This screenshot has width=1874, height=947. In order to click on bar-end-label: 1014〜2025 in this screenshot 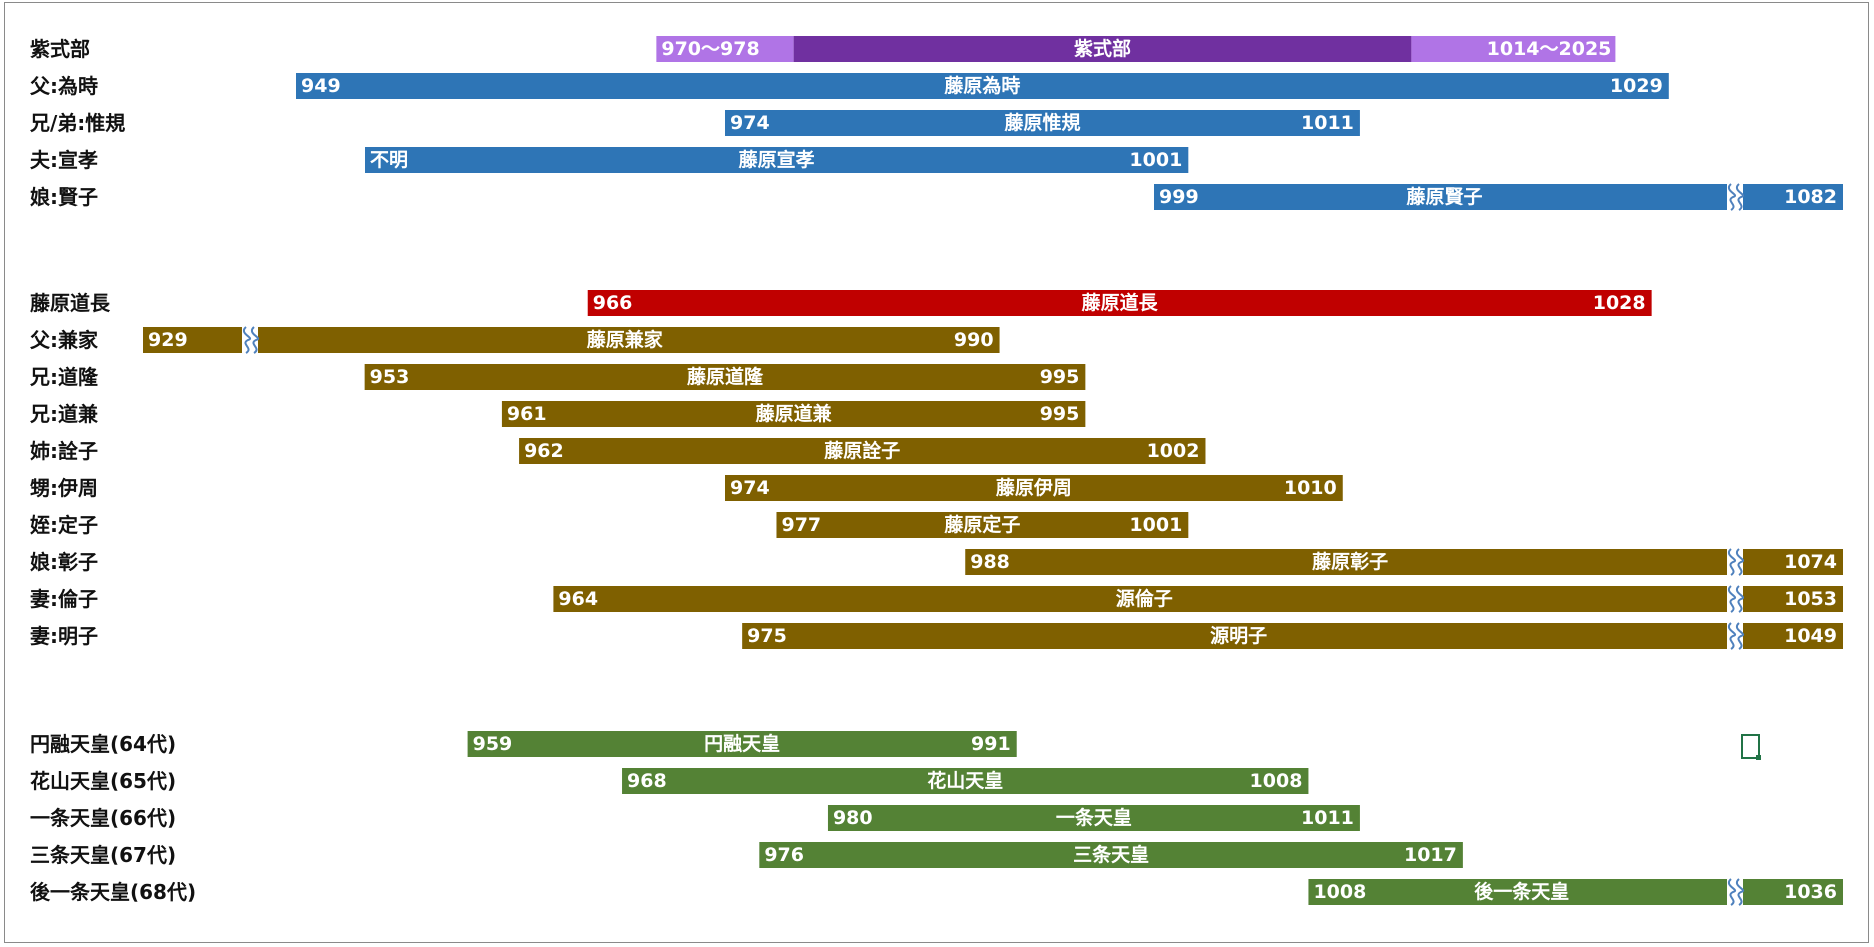, I will do `click(1549, 49)`.